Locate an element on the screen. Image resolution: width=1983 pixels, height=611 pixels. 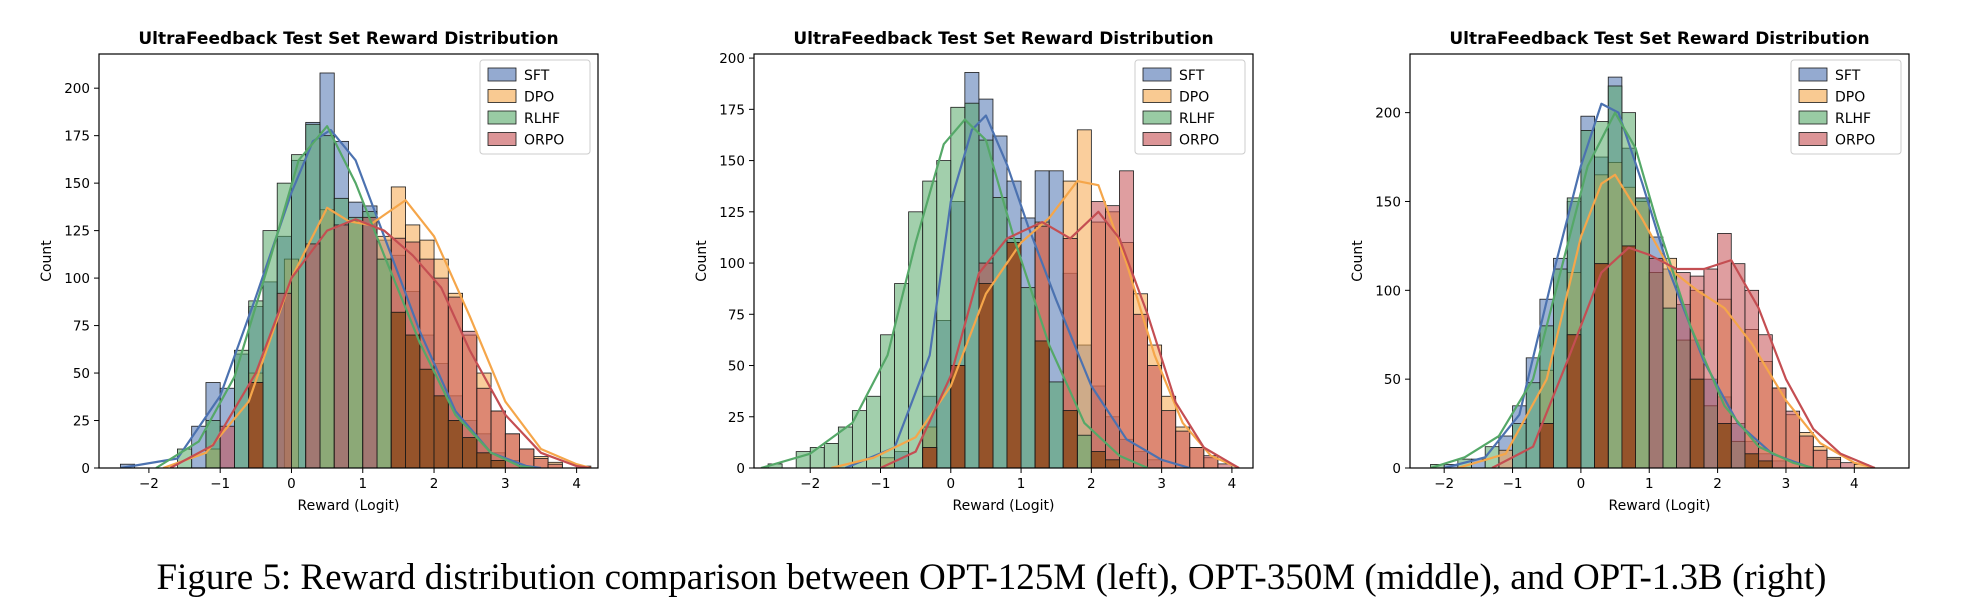
kde-line-orpo is located at coordinates (1060, 339).